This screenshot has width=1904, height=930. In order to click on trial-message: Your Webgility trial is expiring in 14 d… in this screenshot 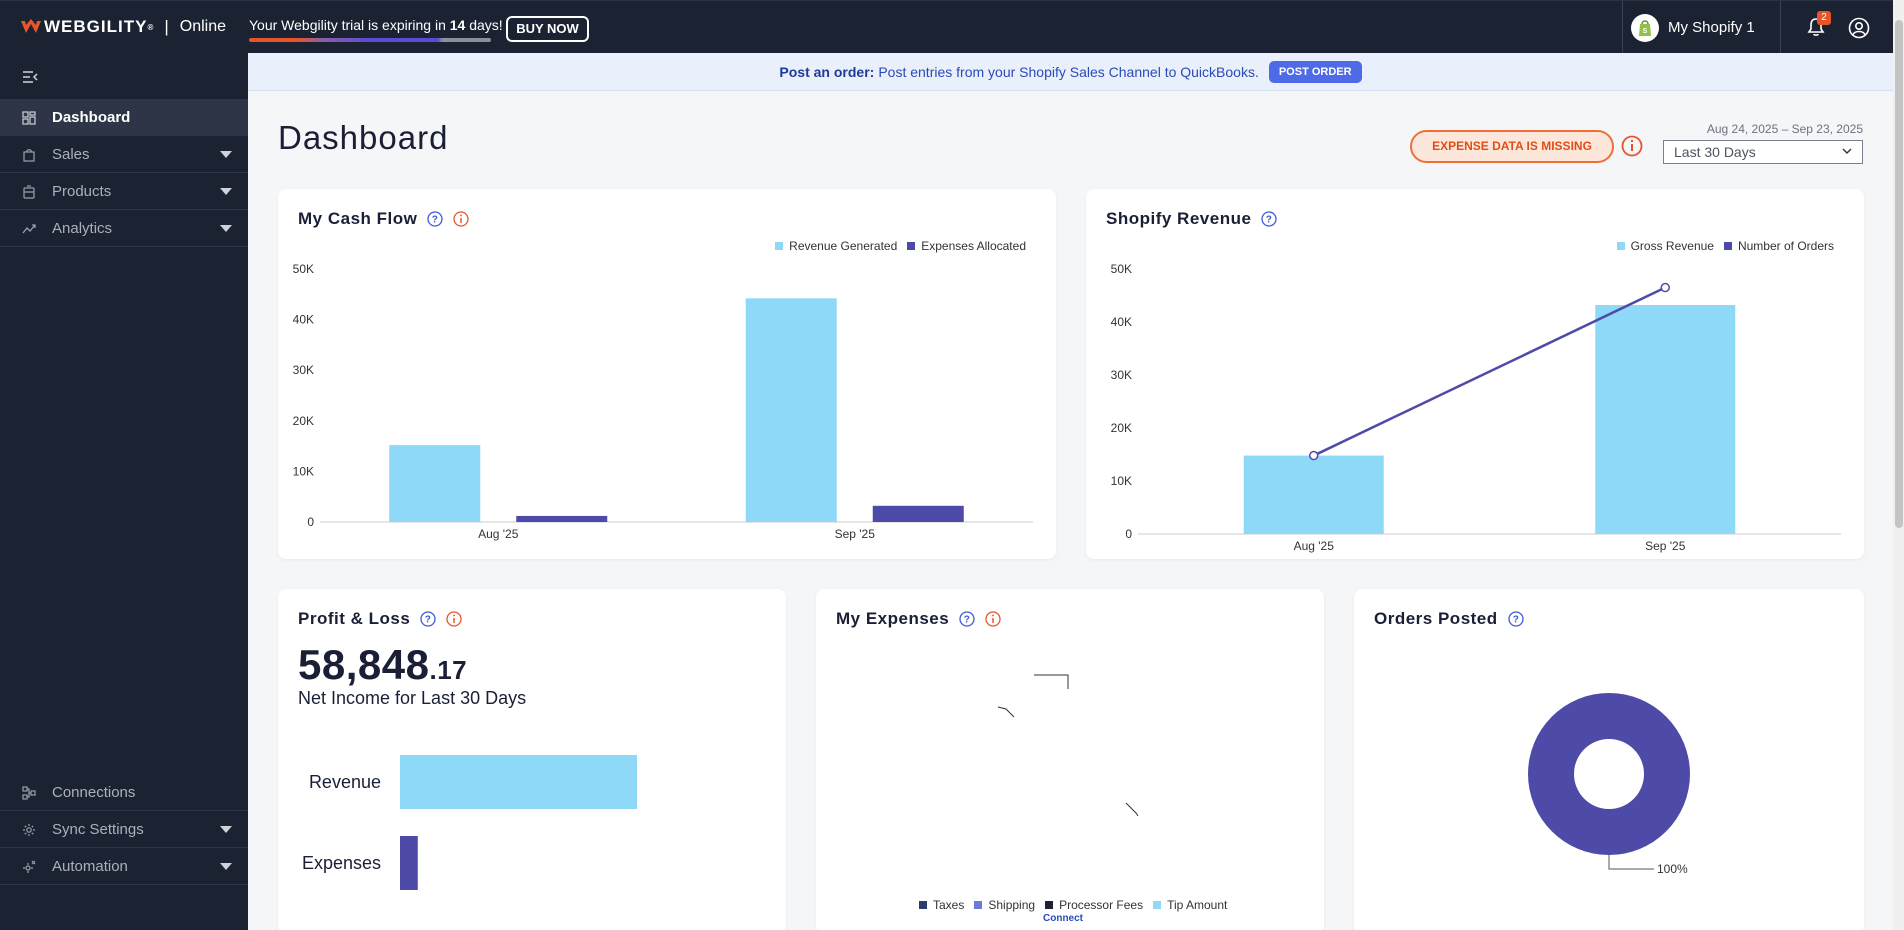, I will do `click(376, 25)`.